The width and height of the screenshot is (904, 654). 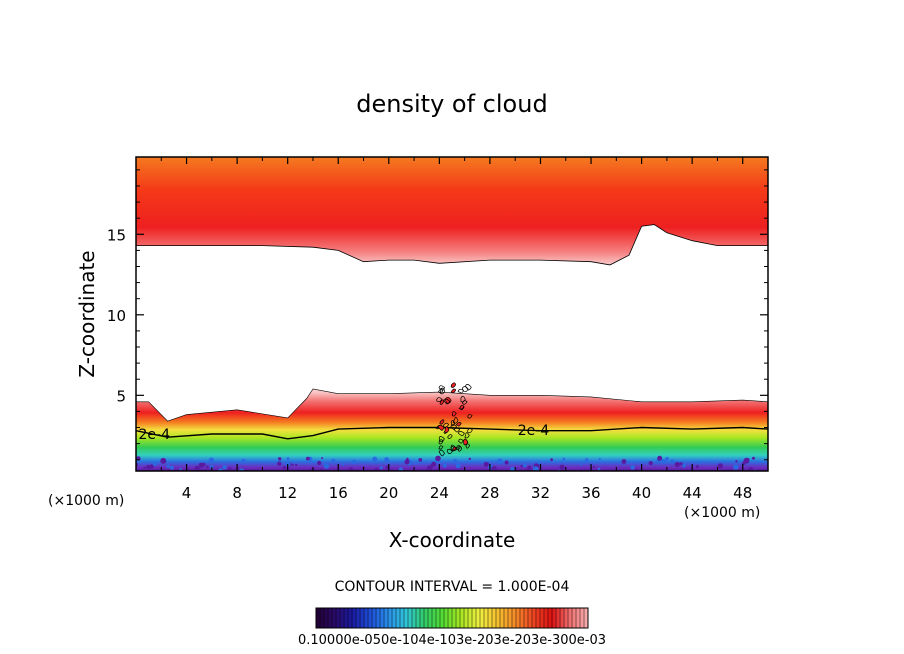 What do you see at coordinates (489, 493) in the screenshot?
I see `x-tick-label: 28` at bounding box center [489, 493].